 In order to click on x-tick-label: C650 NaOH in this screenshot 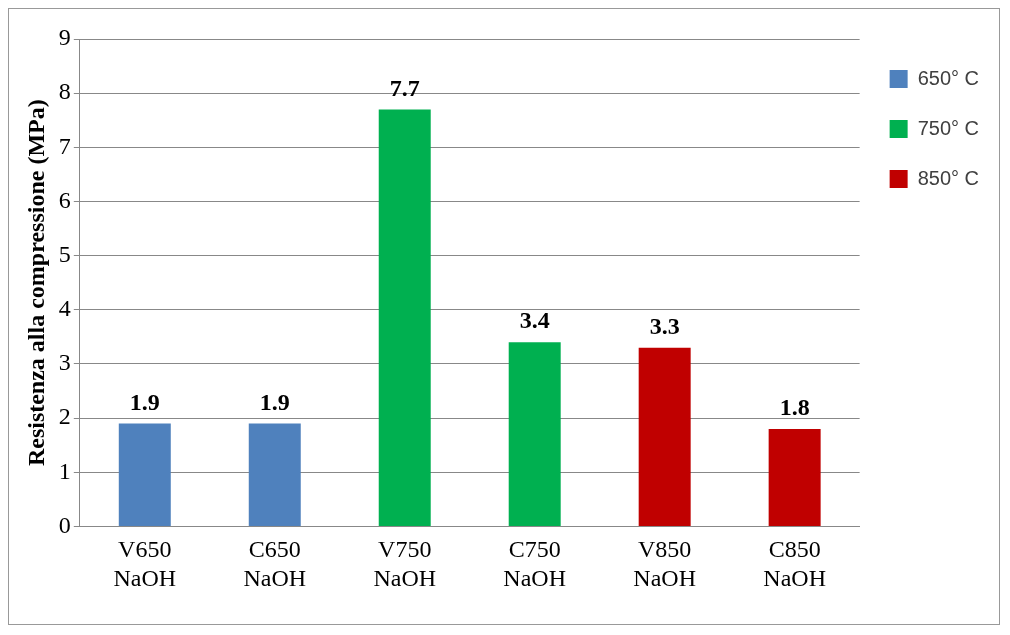, I will do `click(275, 563)`.